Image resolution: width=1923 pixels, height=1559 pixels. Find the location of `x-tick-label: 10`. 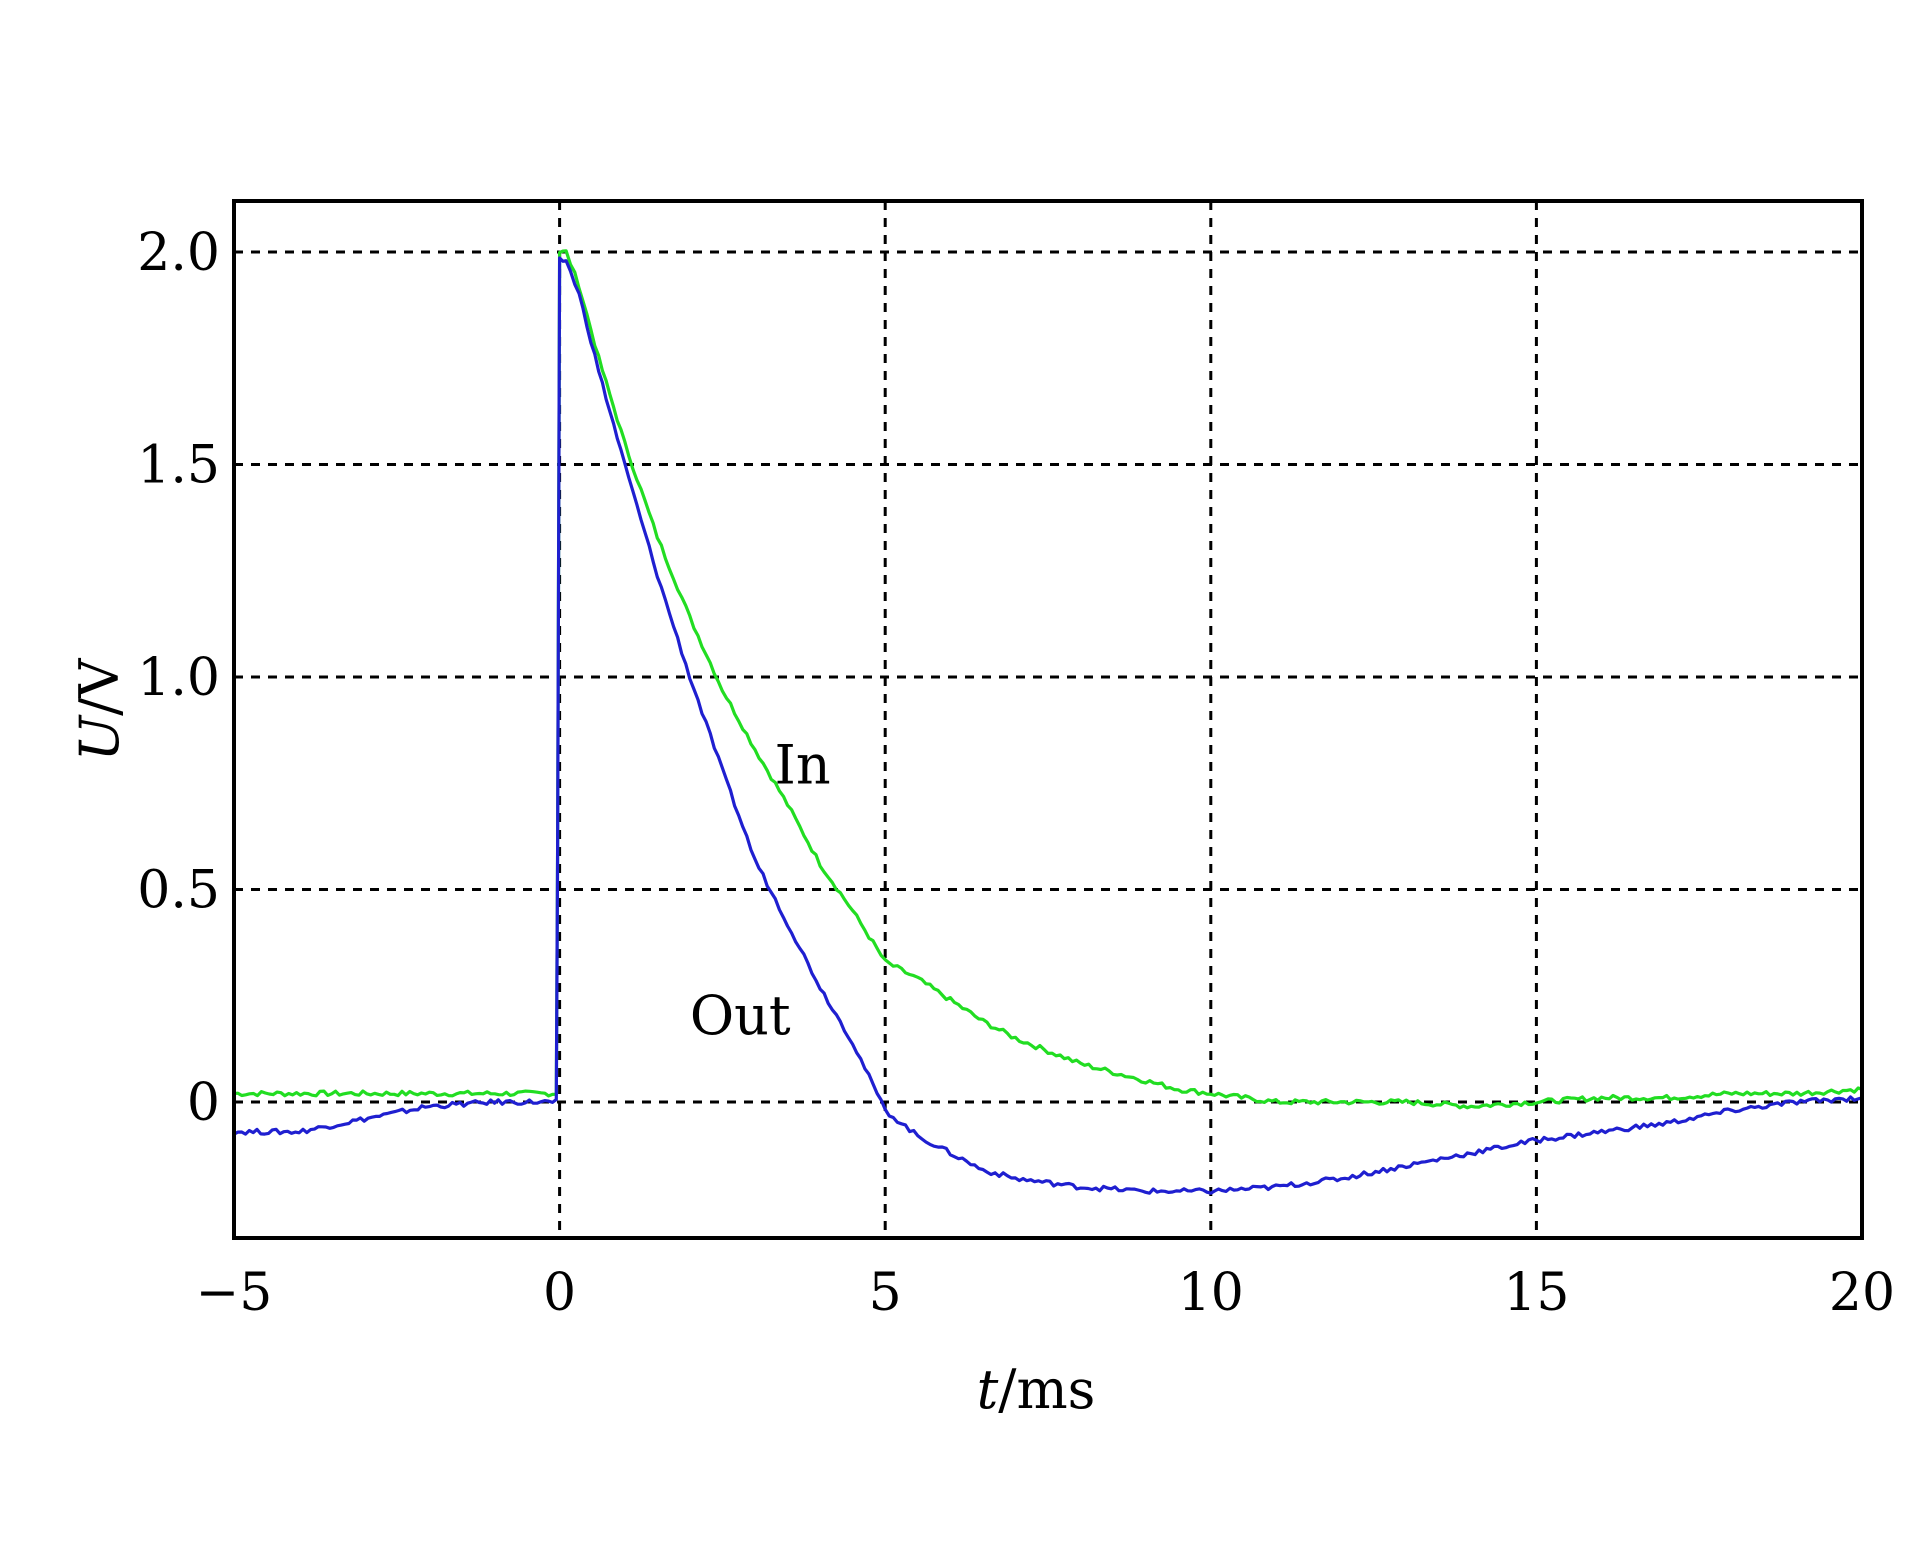

x-tick-label: 10 is located at coordinates (1211, 1293).